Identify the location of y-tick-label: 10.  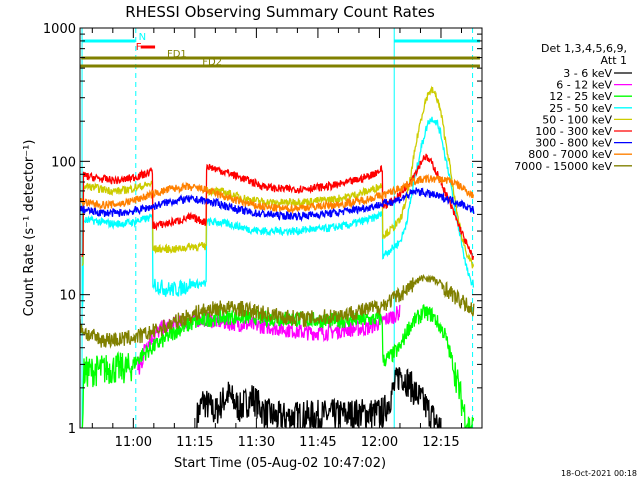
(67, 296).